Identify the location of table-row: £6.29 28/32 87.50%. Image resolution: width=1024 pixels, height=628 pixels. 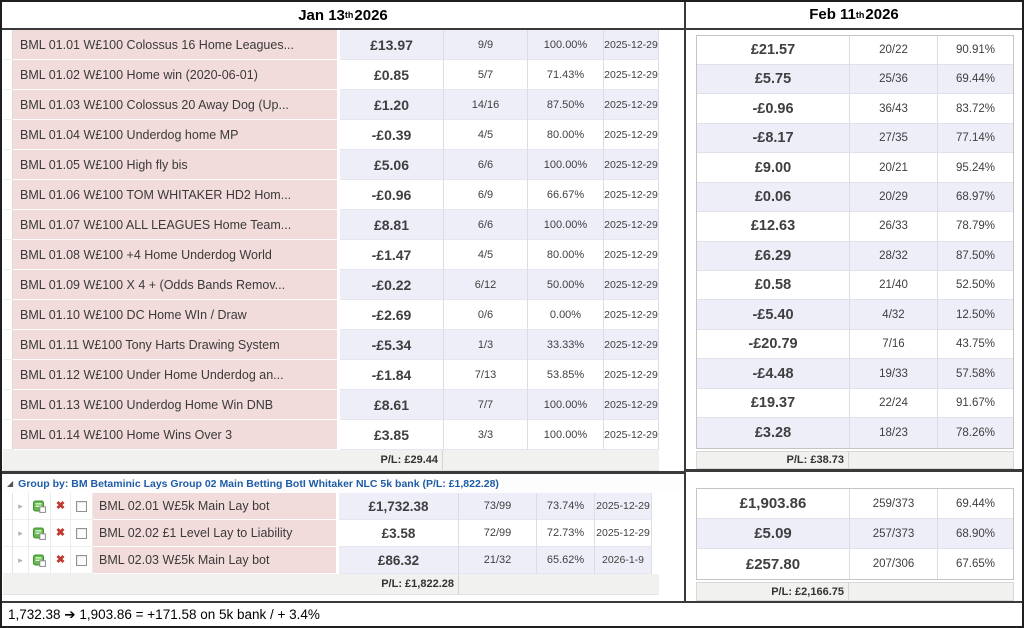
(855, 256).